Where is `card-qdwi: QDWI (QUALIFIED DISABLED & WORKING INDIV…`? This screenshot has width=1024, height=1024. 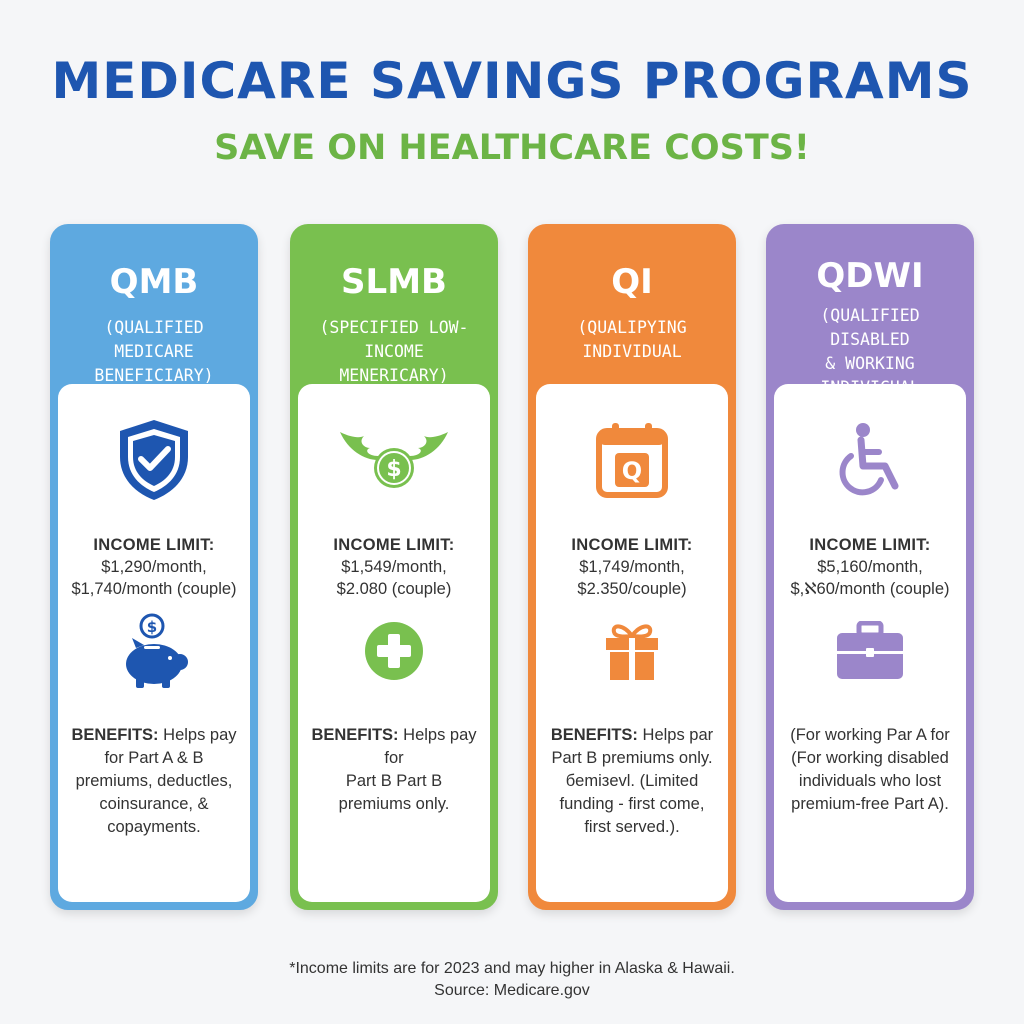 card-qdwi: QDWI (QUALIFIED DISABLED & WORKING INDIV… is located at coordinates (870, 567).